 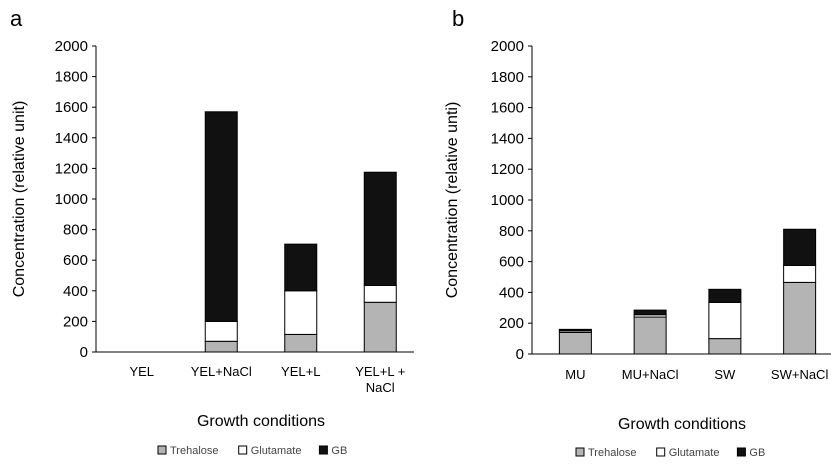 I want to click on category-label-line: MU, so click(x=575, y=374).